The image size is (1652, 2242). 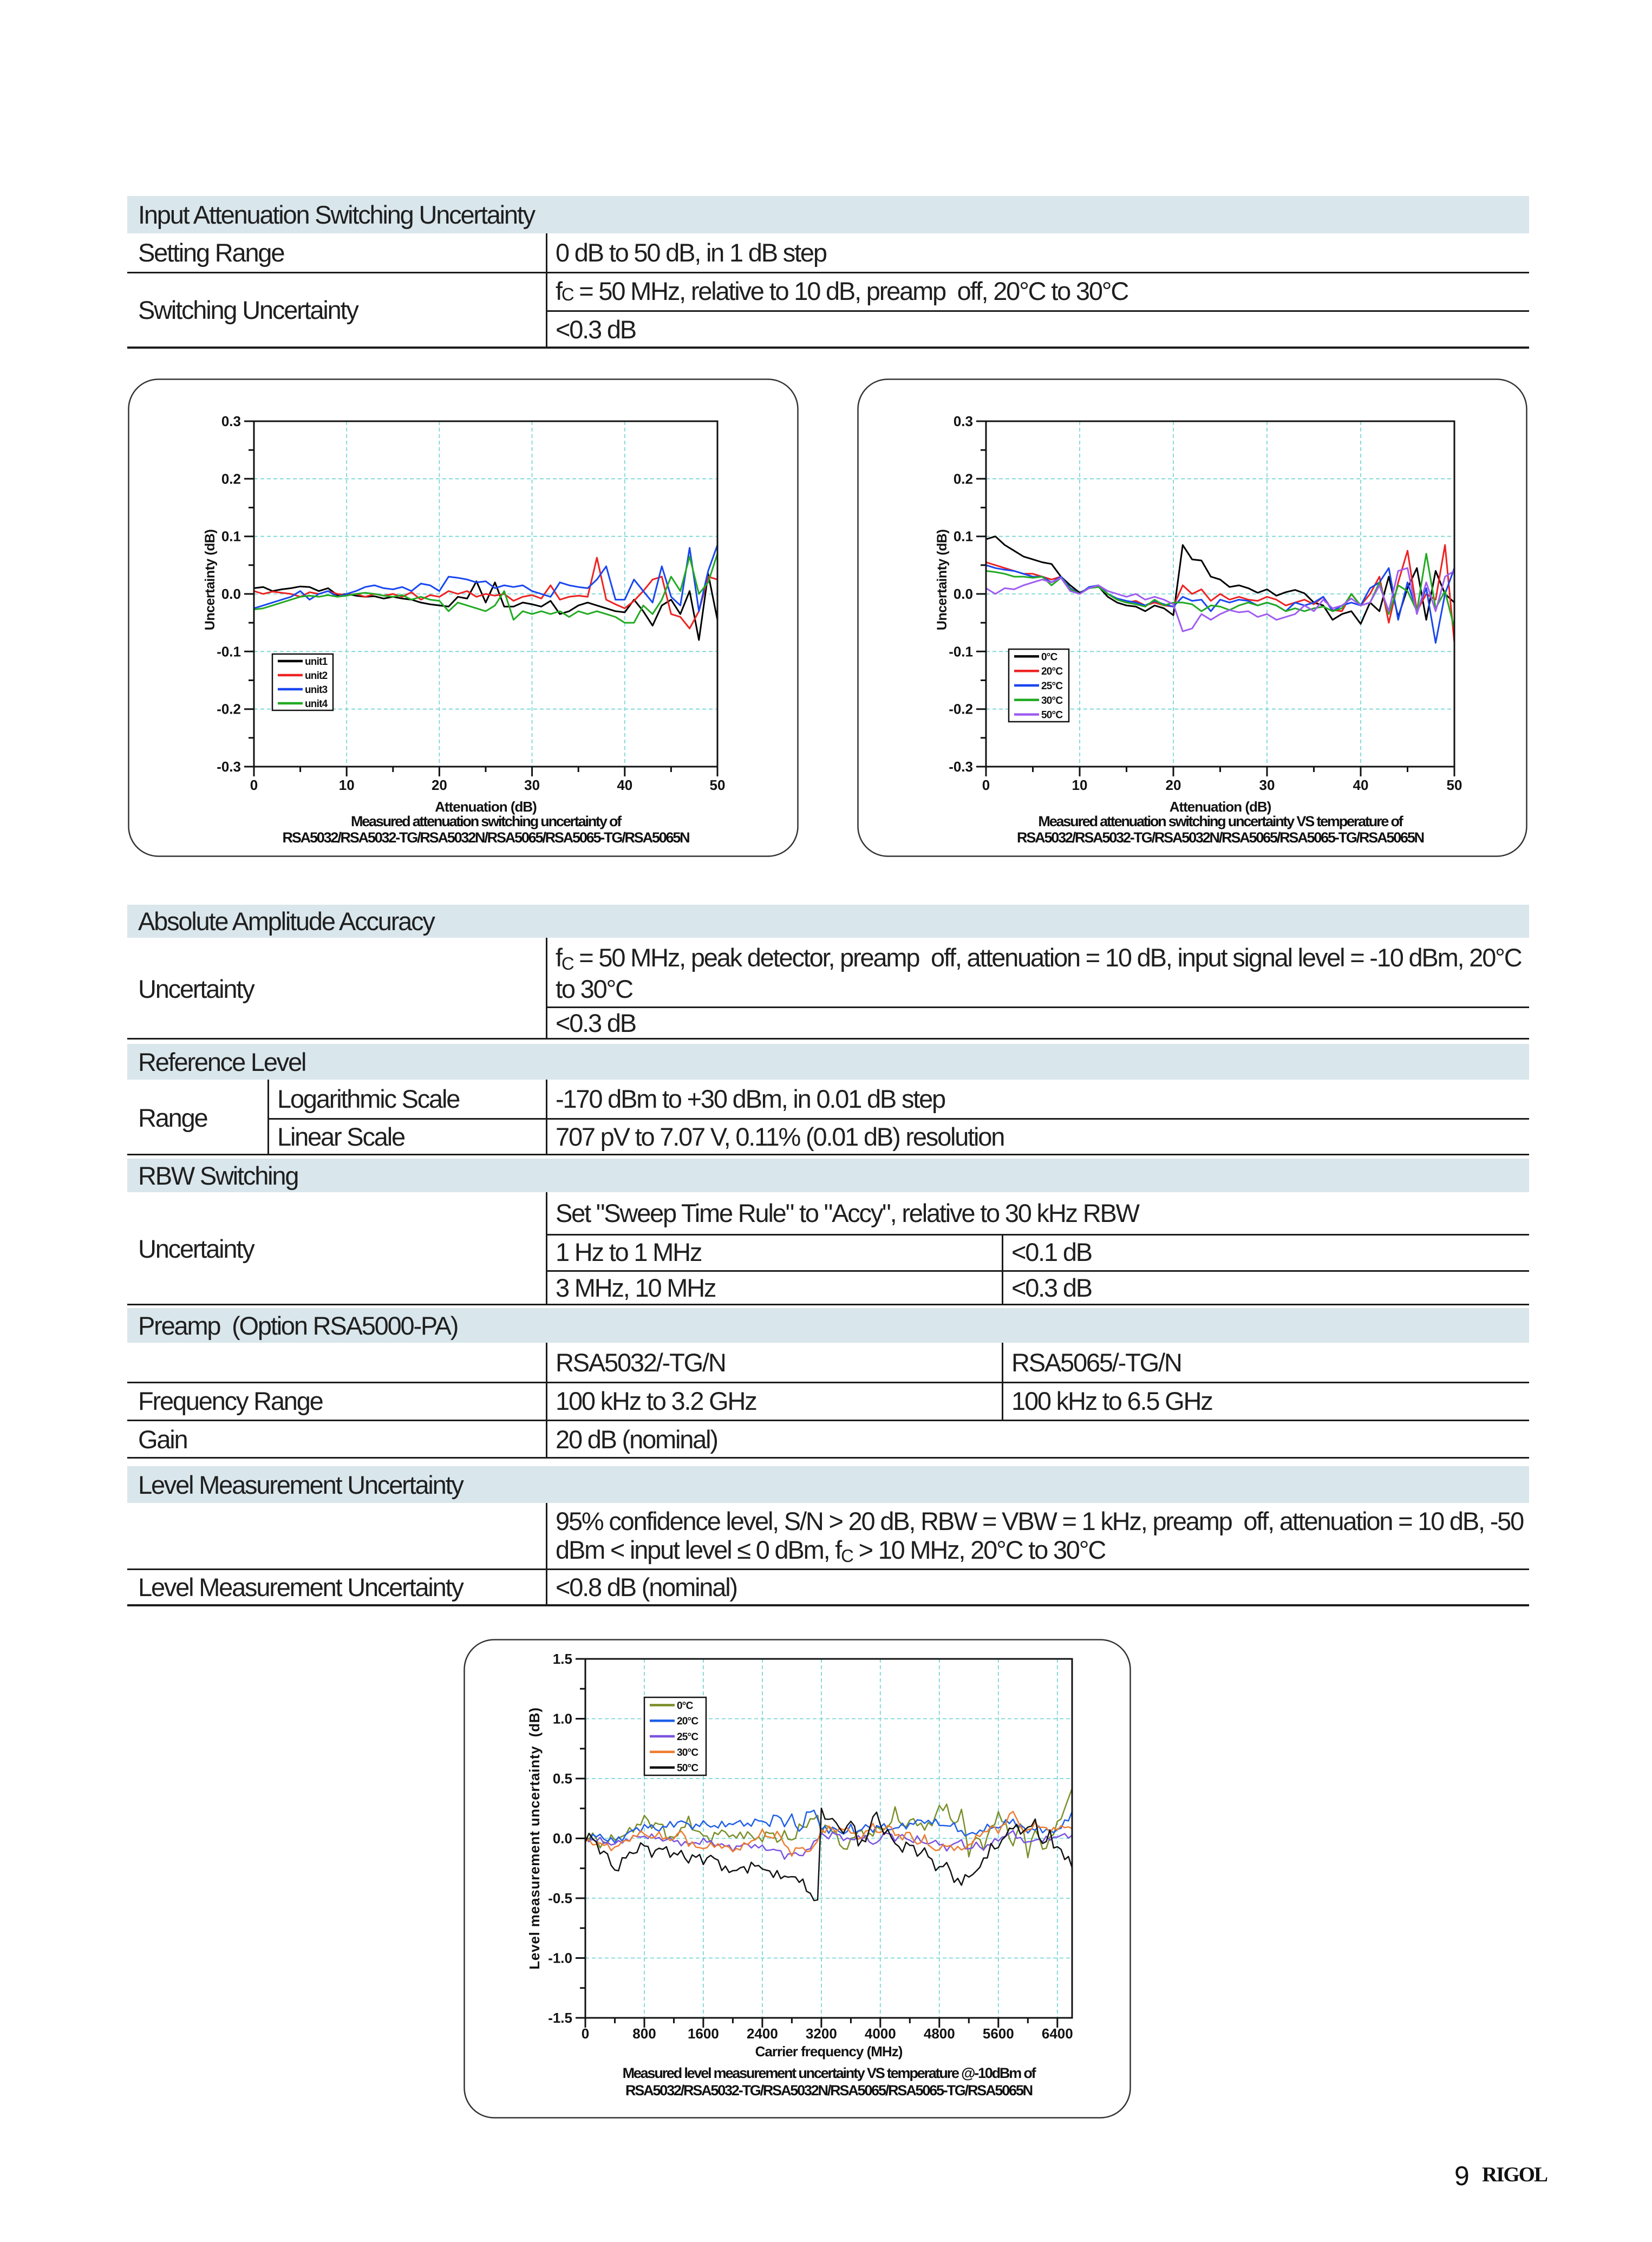 What do you see at coordinates (644, 2033) in the screenshot?
I see `svg-text: 800` at bounding box center [644, 2033].